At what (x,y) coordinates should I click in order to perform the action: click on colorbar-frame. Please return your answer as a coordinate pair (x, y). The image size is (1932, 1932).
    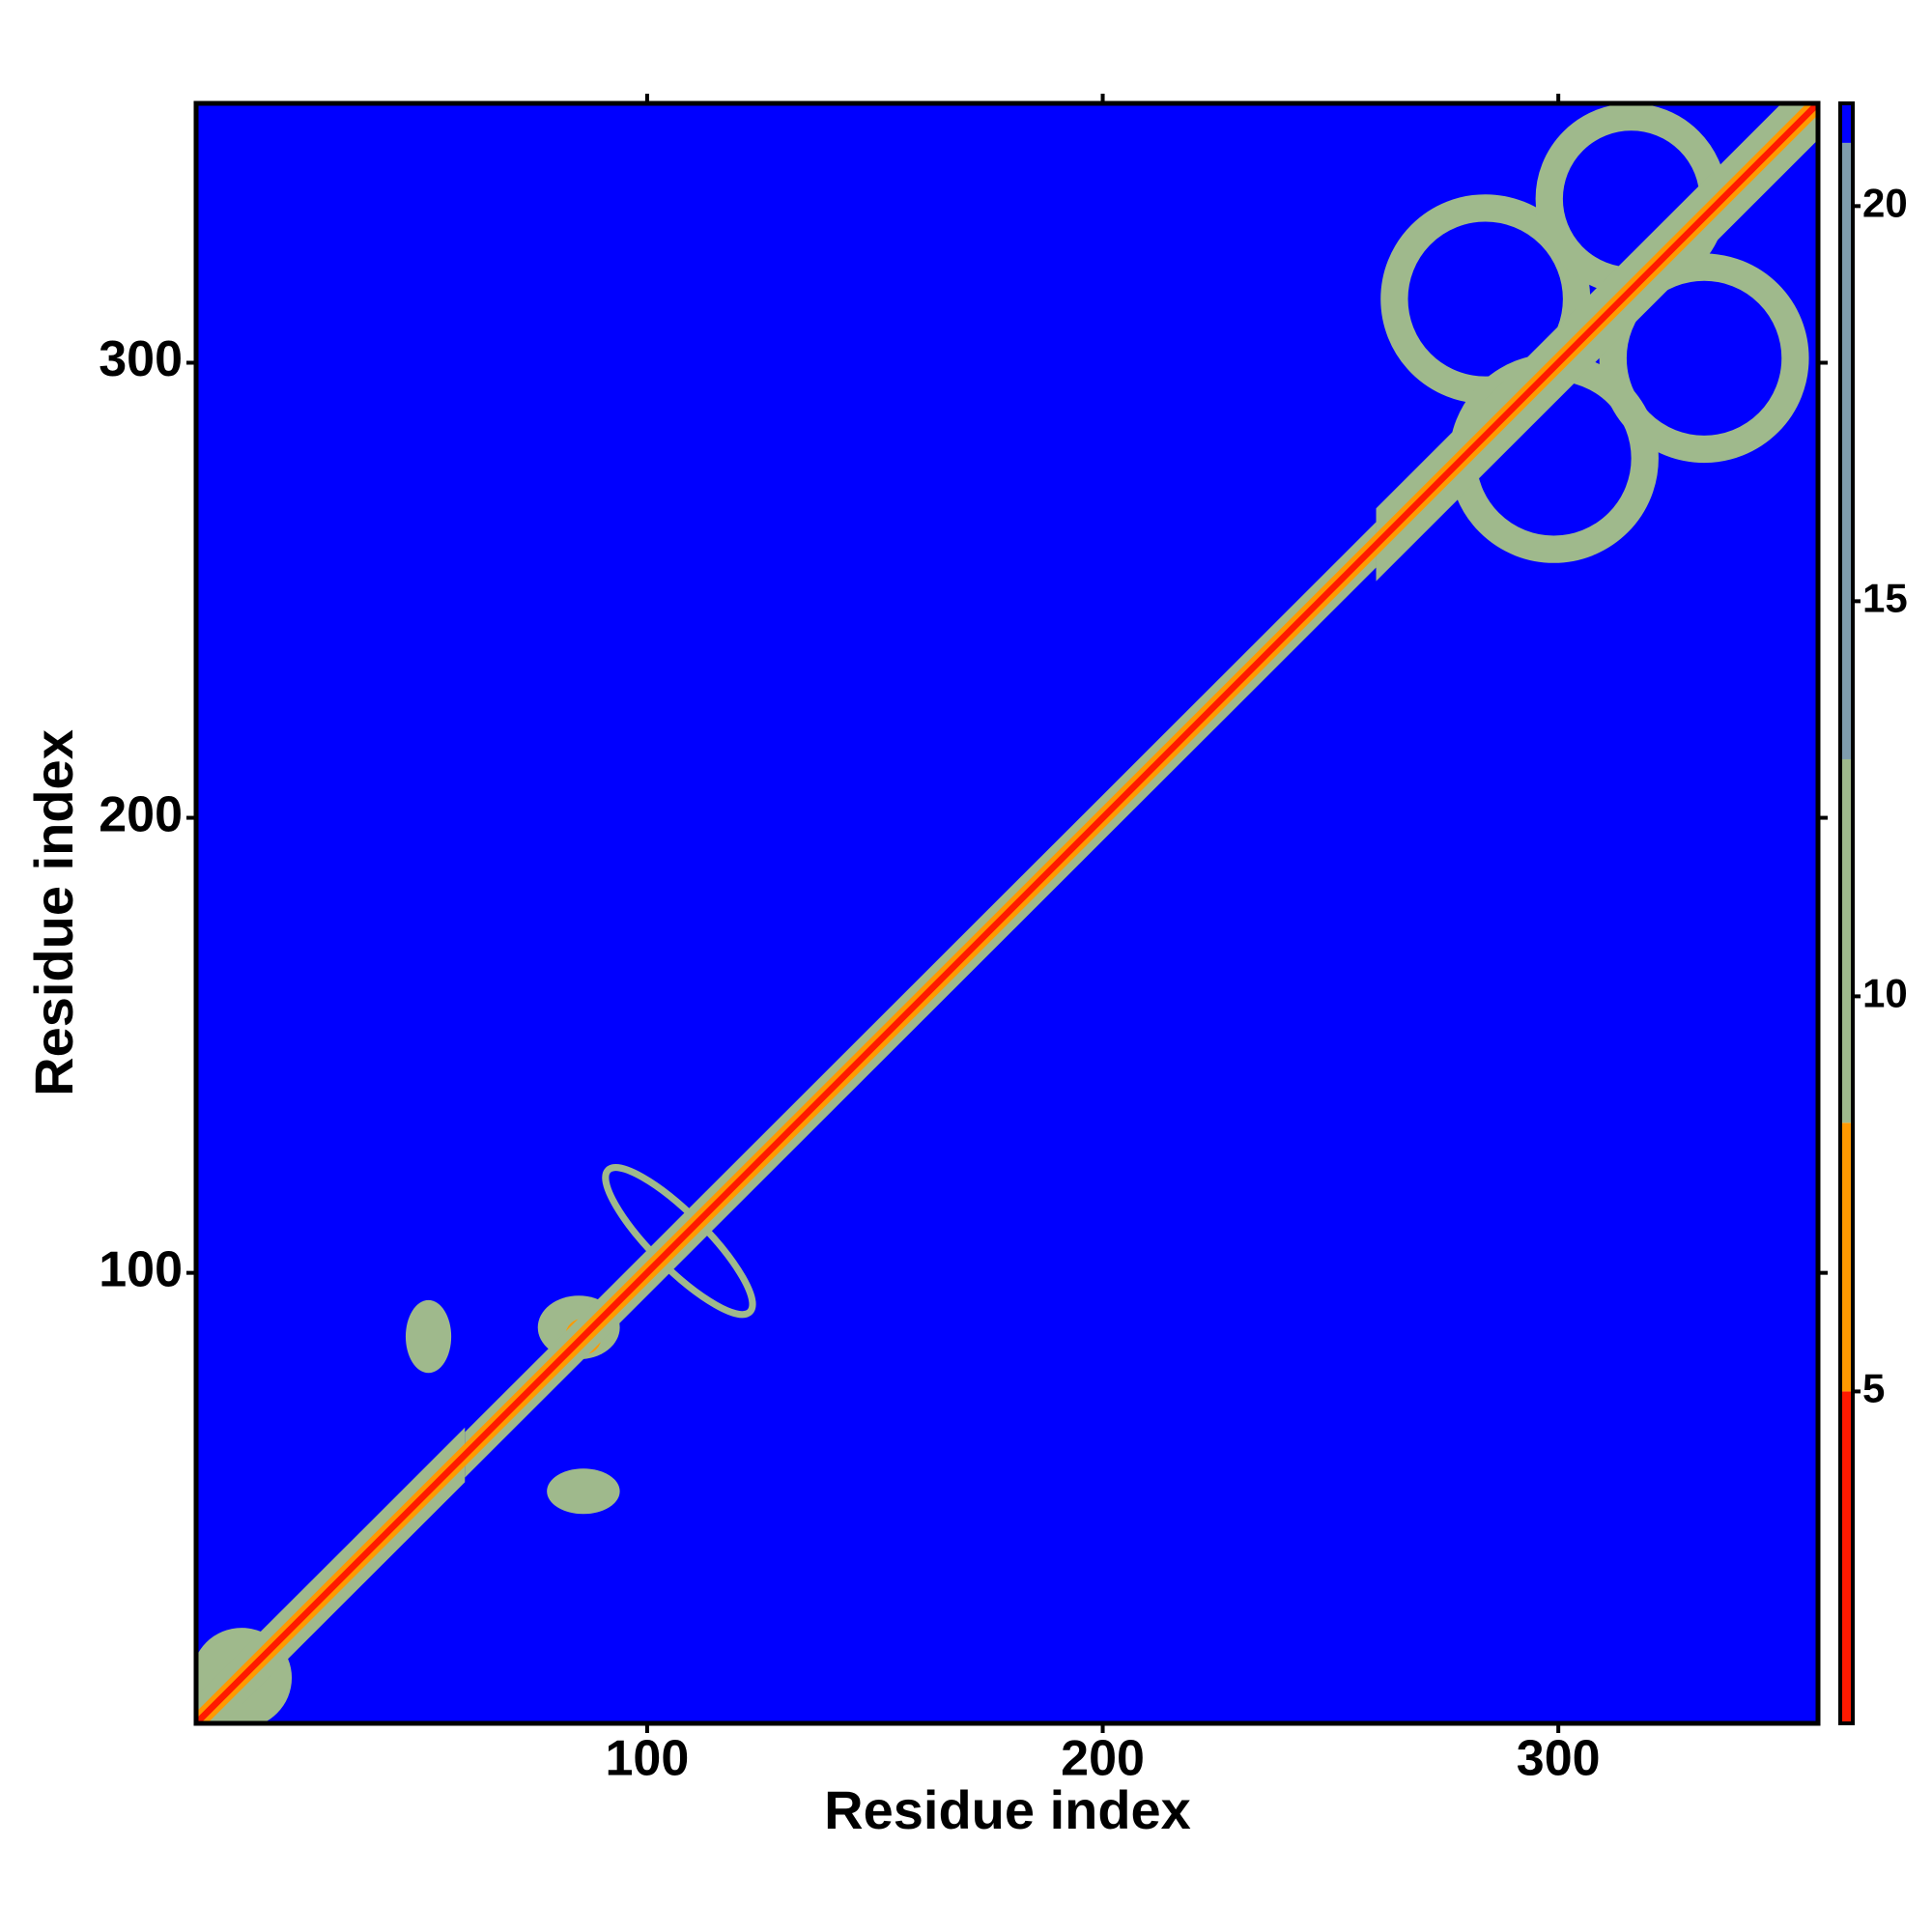
    Looking at the image, I should click on (1846, 913).